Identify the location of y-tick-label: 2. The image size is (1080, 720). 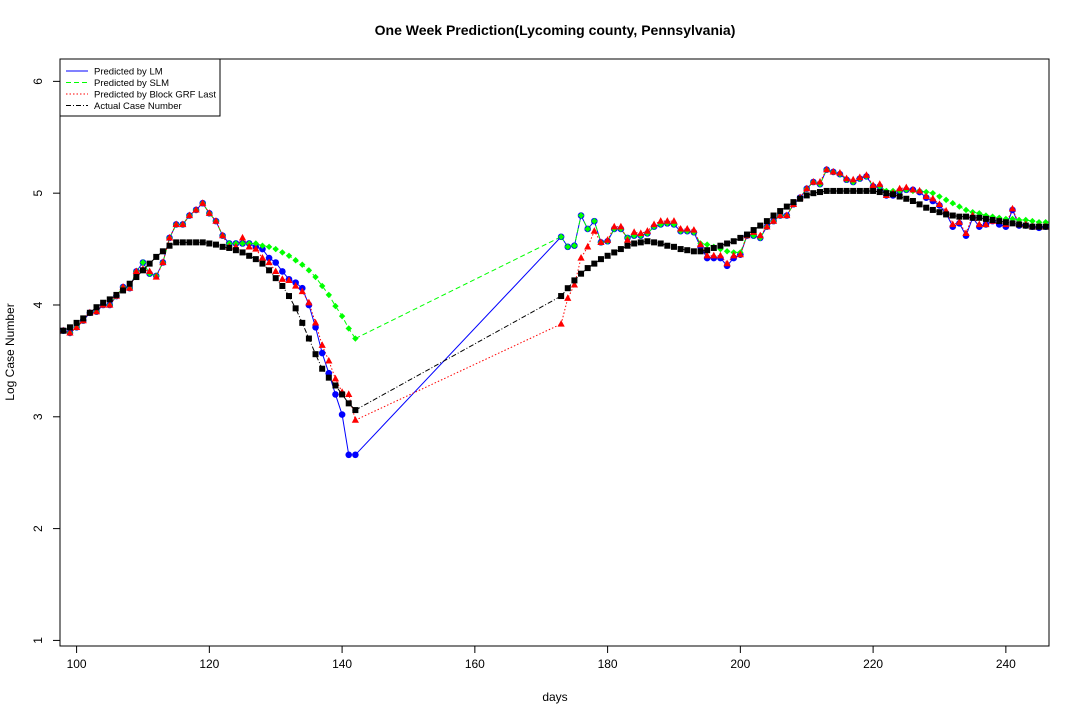
(38, 528).